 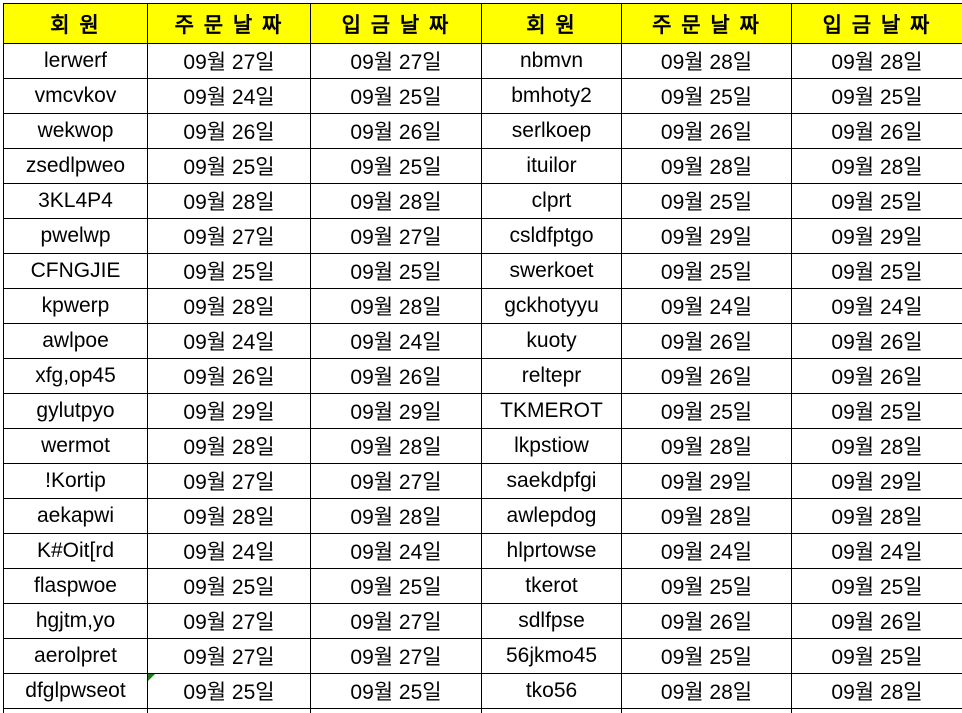 What do you see at coordinates (75, 551) in the screenshot?
I see `cell-member-left: K#Oit[rd` at bounding box center [75, 551].